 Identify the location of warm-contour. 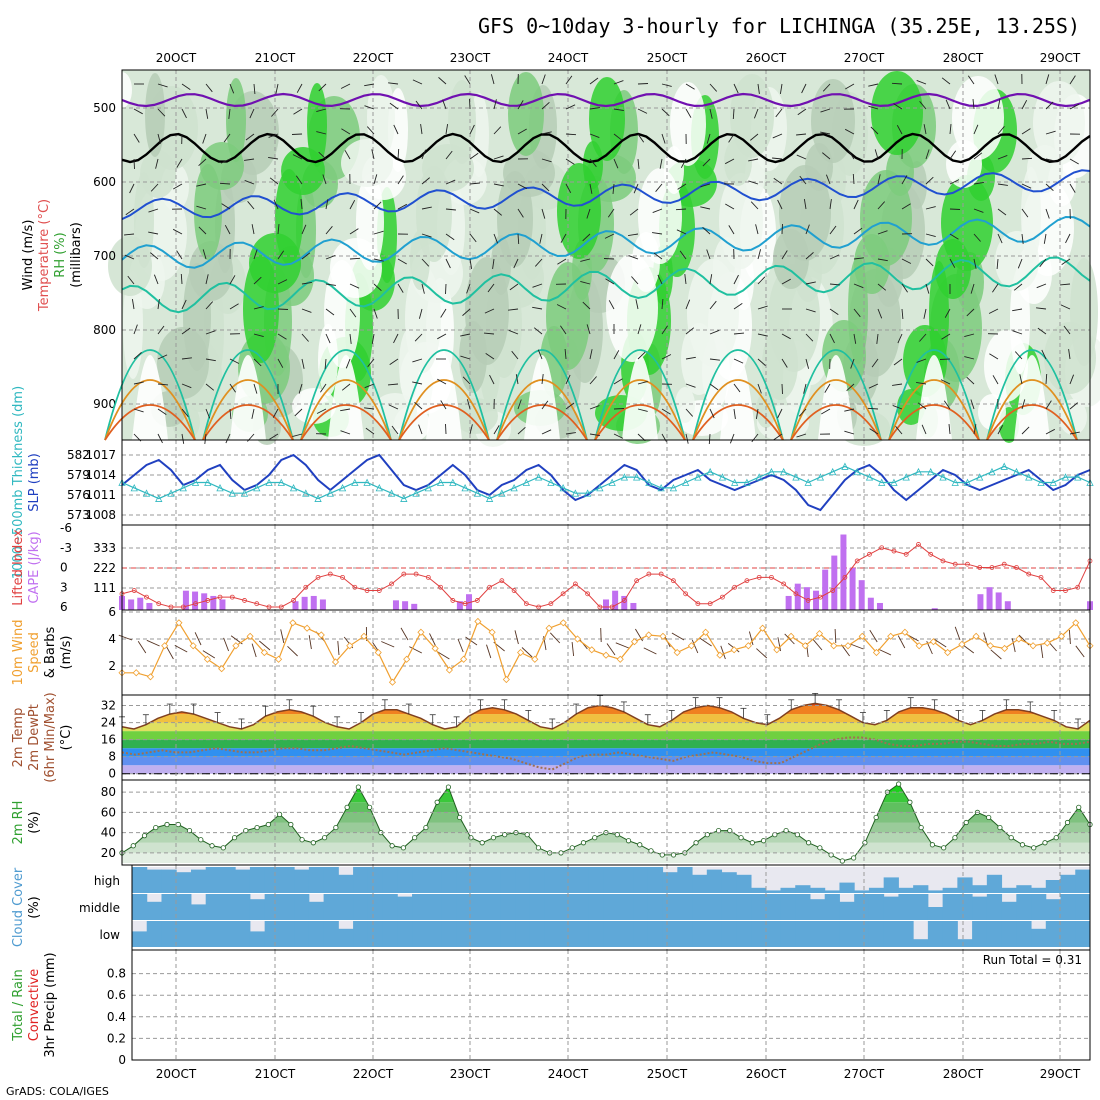
(1032, 410).